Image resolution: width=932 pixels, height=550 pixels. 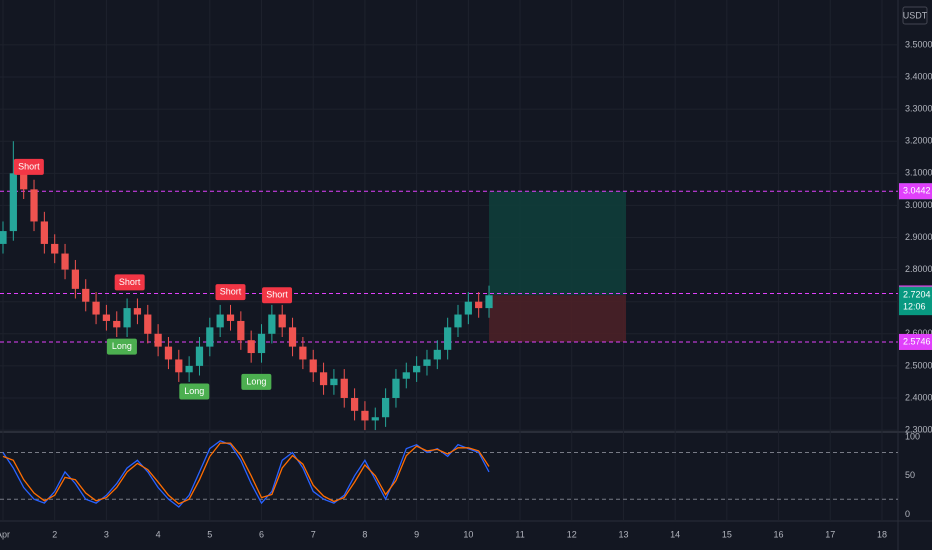 I want to click on stoch-line, so click(x=246, y=474).